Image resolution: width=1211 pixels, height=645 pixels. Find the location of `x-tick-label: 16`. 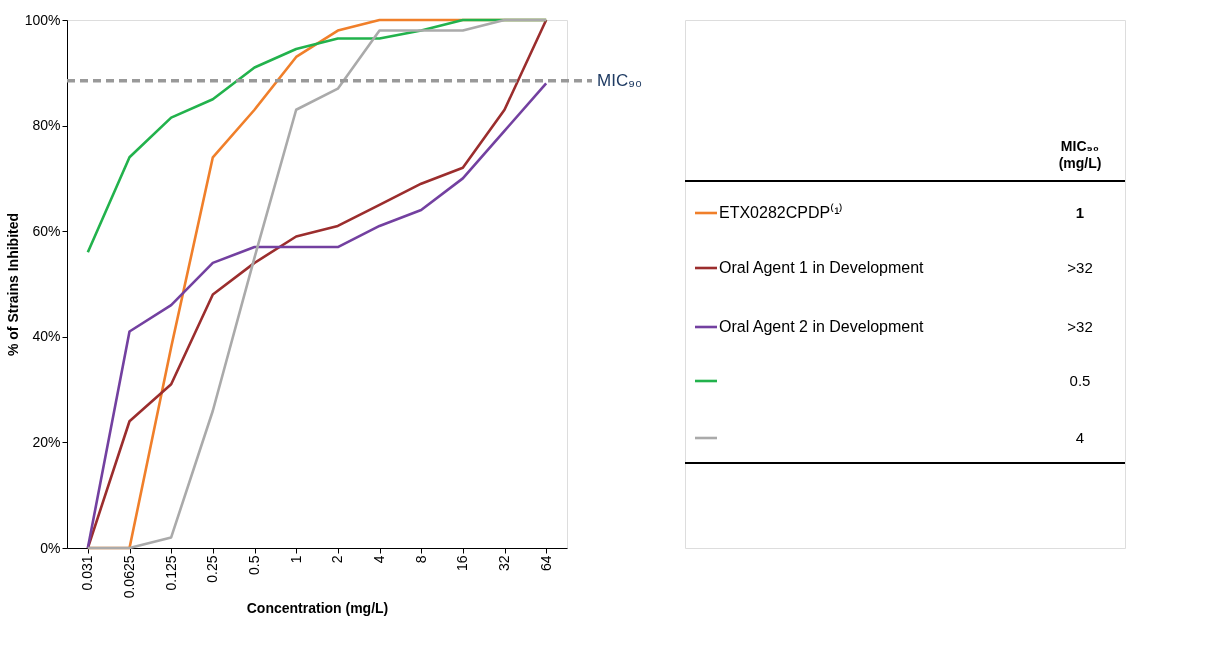

x-tick-label: 16 is located at coordinates (462, 563).